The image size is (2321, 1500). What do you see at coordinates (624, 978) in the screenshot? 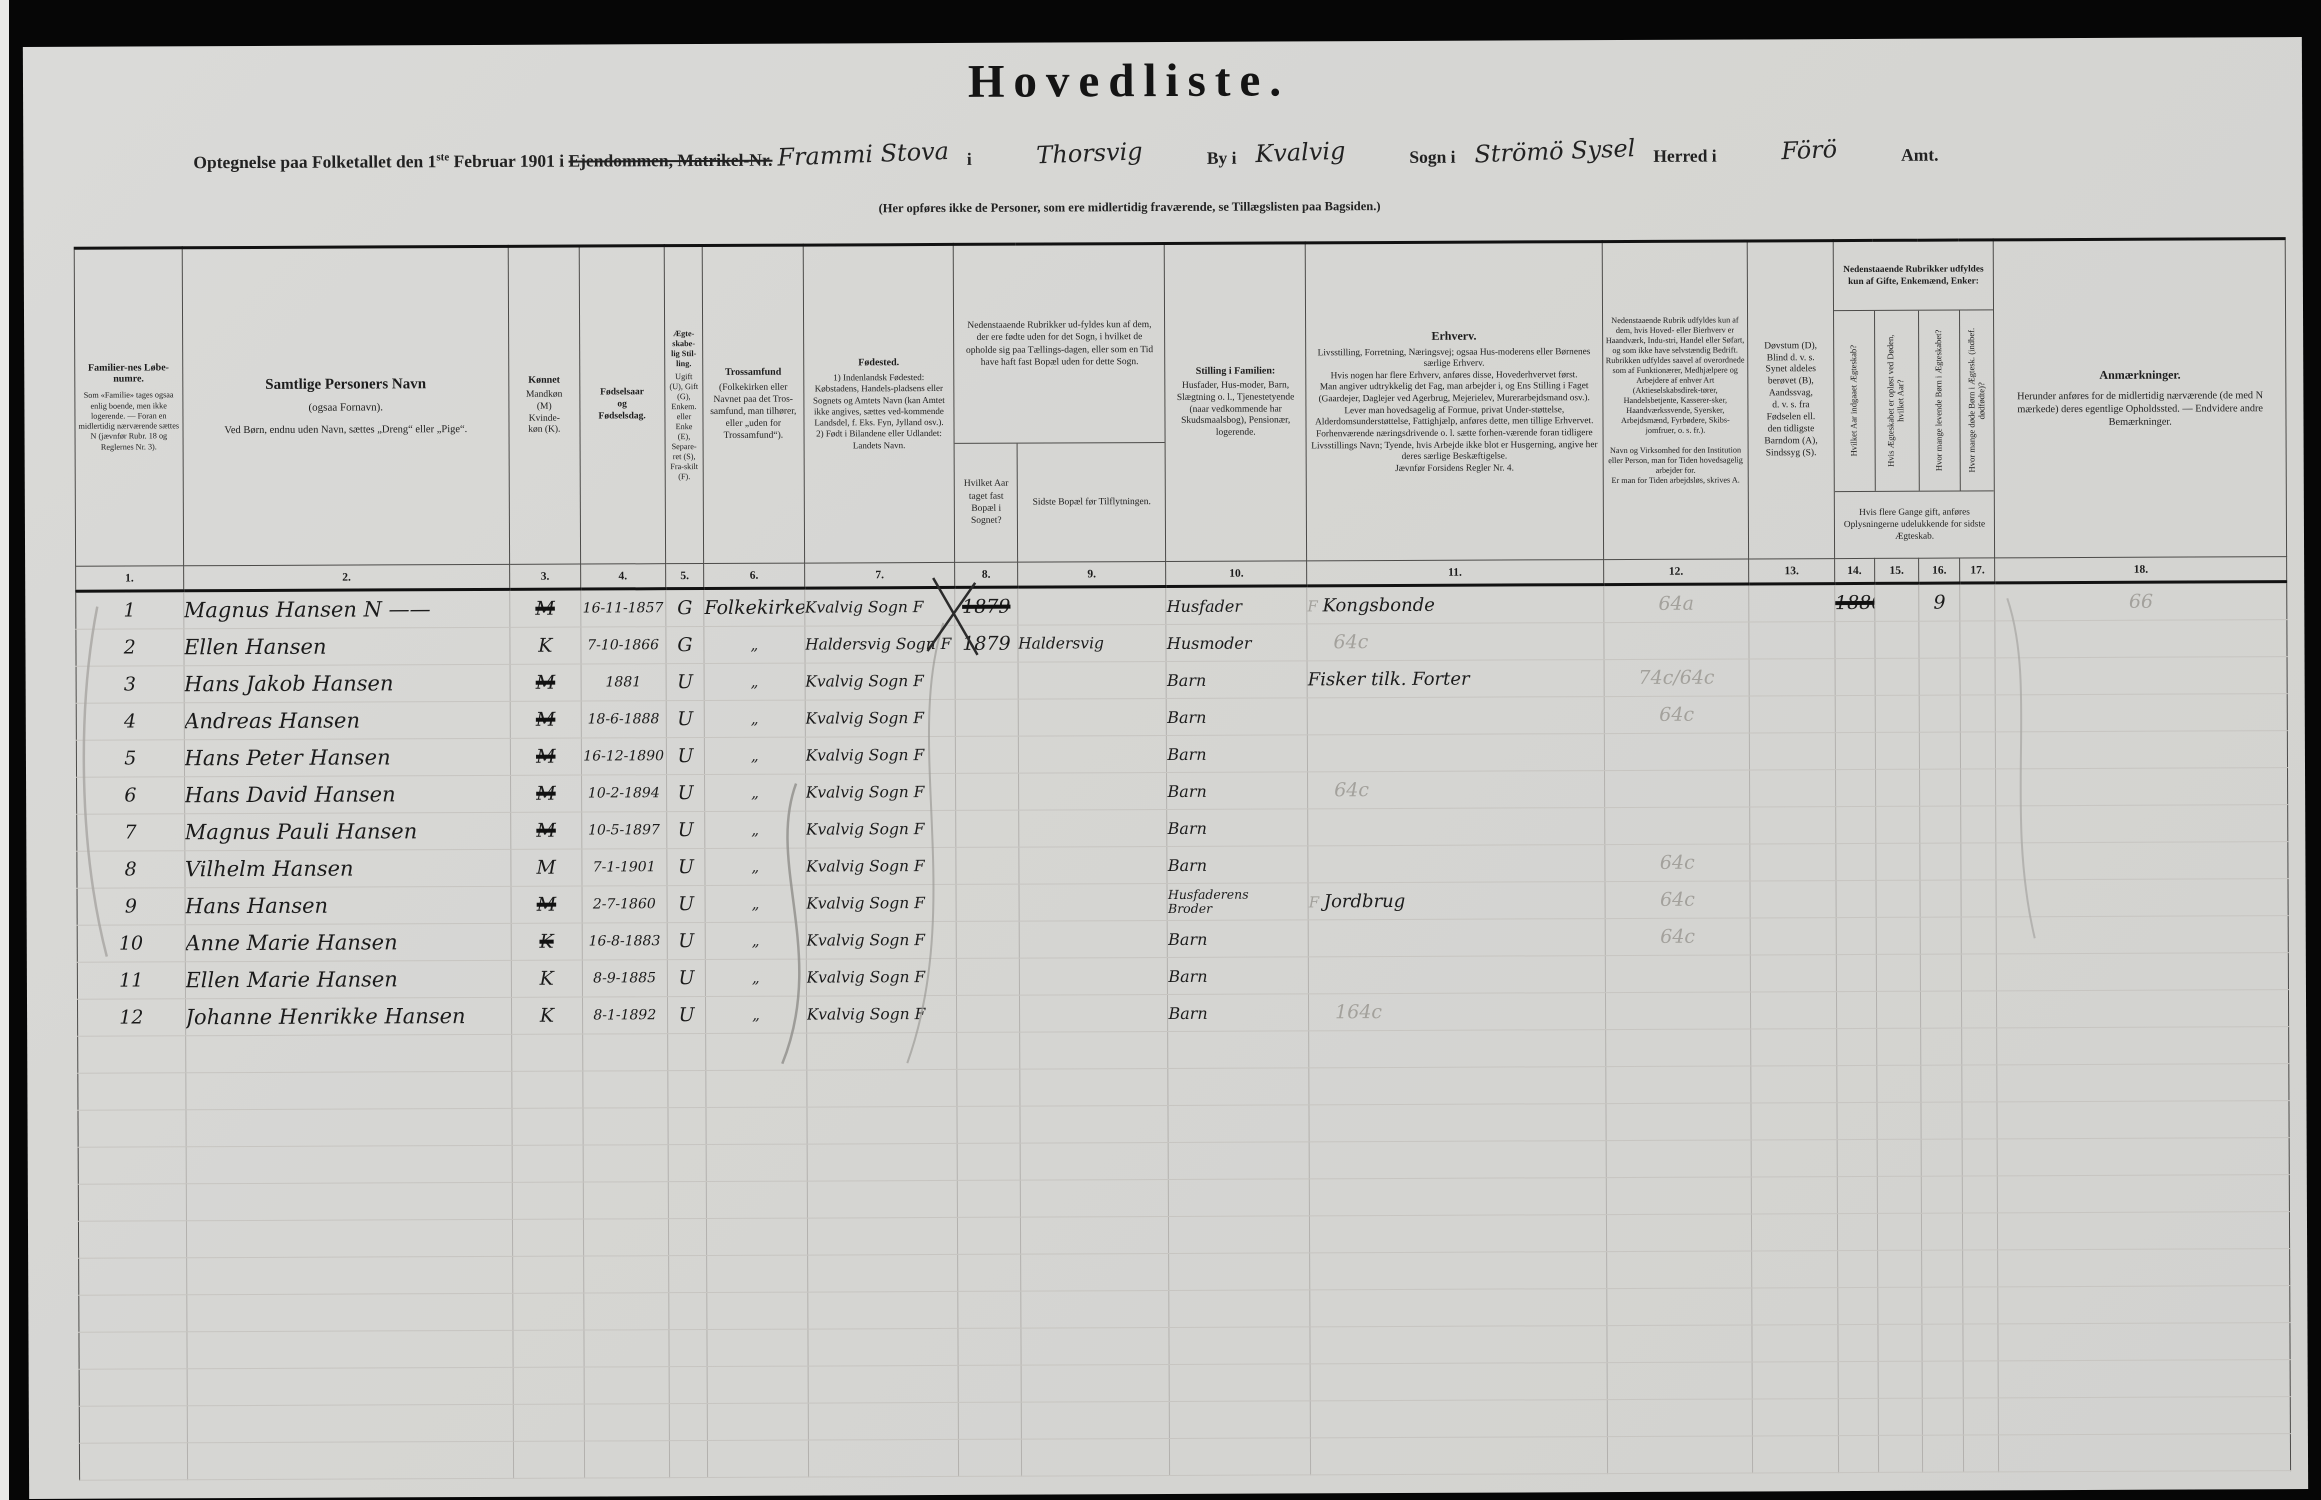
I see `cell-birthdate: 8-9-1885` at bounding box center [624, 978].